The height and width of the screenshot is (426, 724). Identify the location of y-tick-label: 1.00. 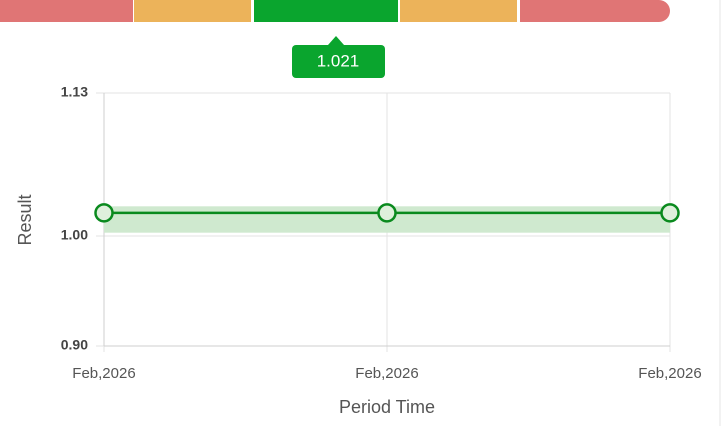
(74, 235).